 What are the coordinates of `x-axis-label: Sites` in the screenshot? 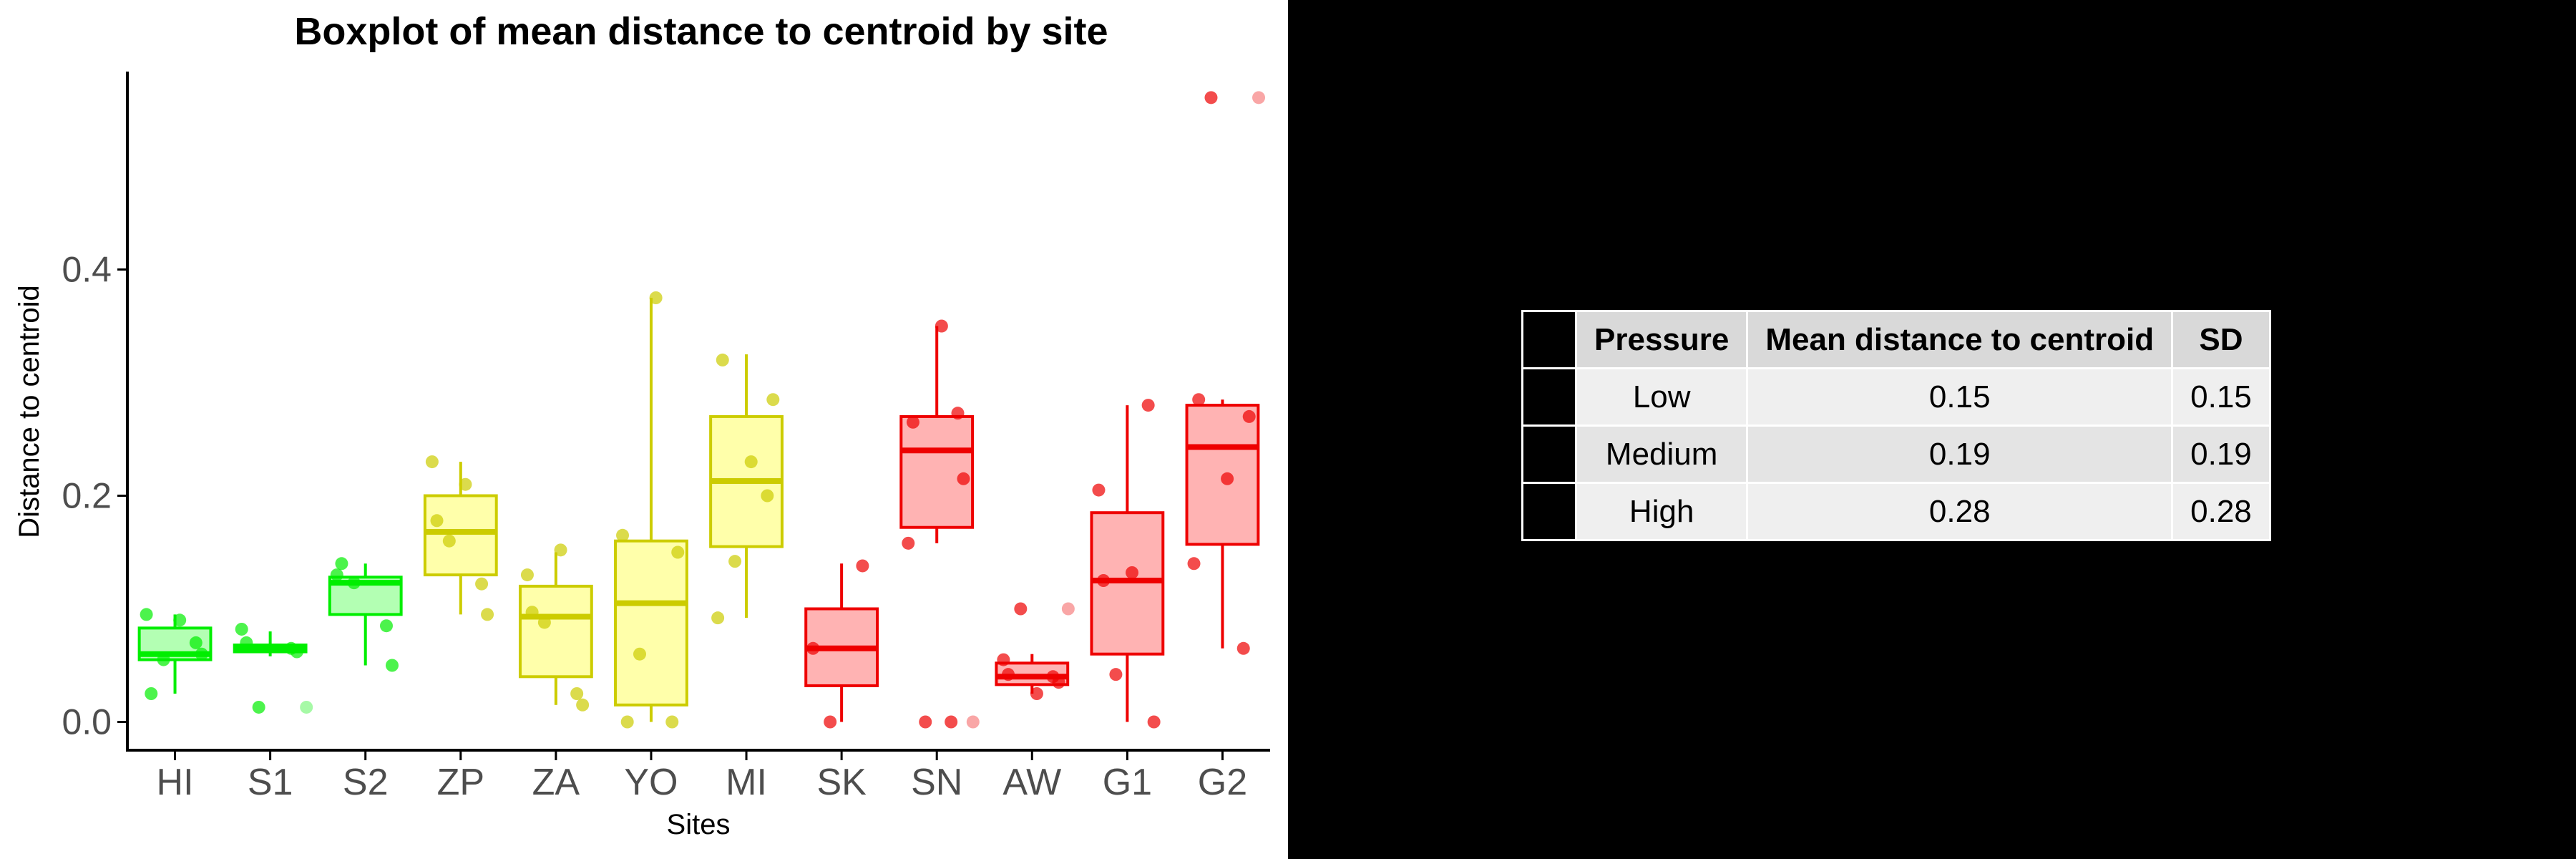 It's located at (699, 824).